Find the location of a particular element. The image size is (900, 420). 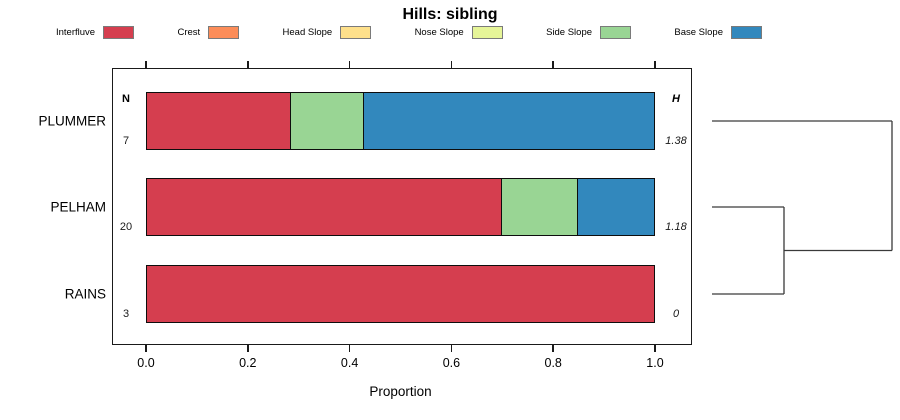

h-value: 1.18 is located at coordinates (676, 227).